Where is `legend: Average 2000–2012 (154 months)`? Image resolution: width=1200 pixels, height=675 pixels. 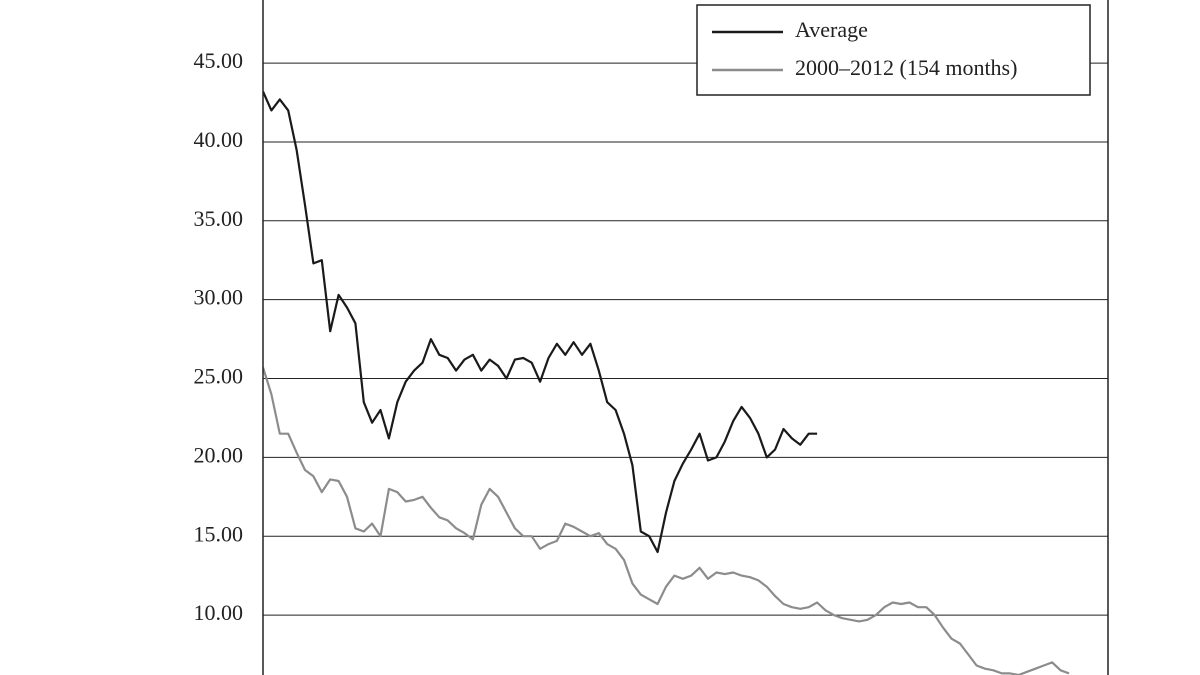 legend: Average 2000–2012 (154 months) is located at coordinates (893, 50).